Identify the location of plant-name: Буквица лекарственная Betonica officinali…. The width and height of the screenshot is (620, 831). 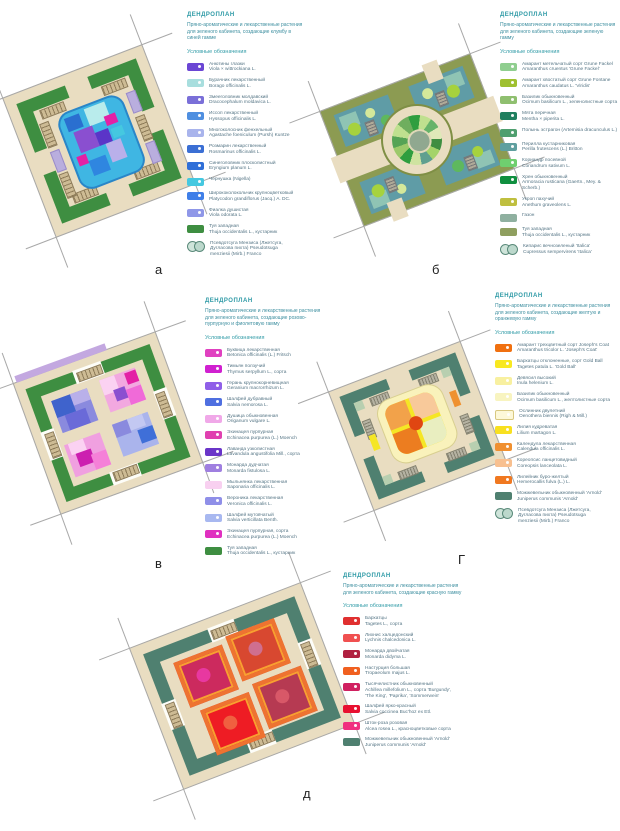
(259, 353).